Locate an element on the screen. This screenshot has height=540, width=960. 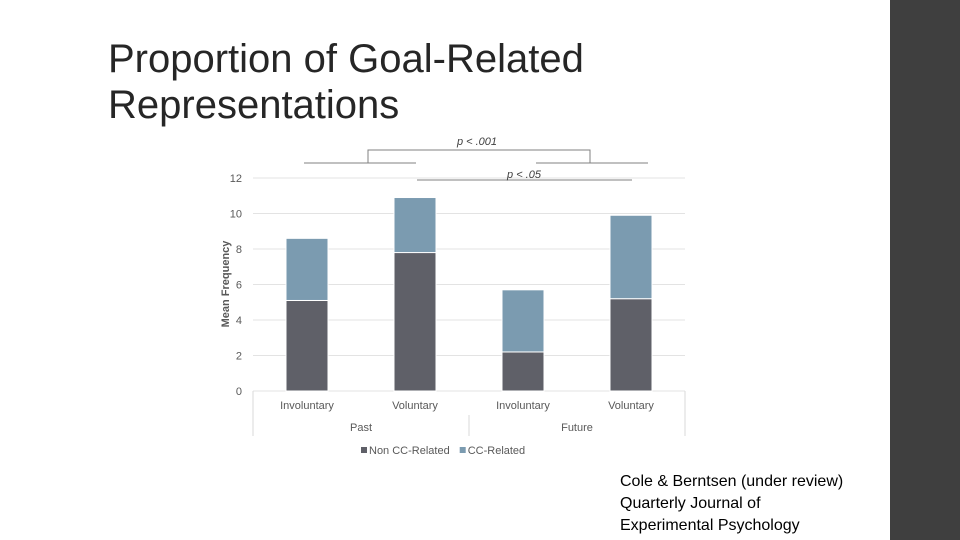
citation-line-1: Cole & Berntsen (under review) is located at coordinates (732, 481).